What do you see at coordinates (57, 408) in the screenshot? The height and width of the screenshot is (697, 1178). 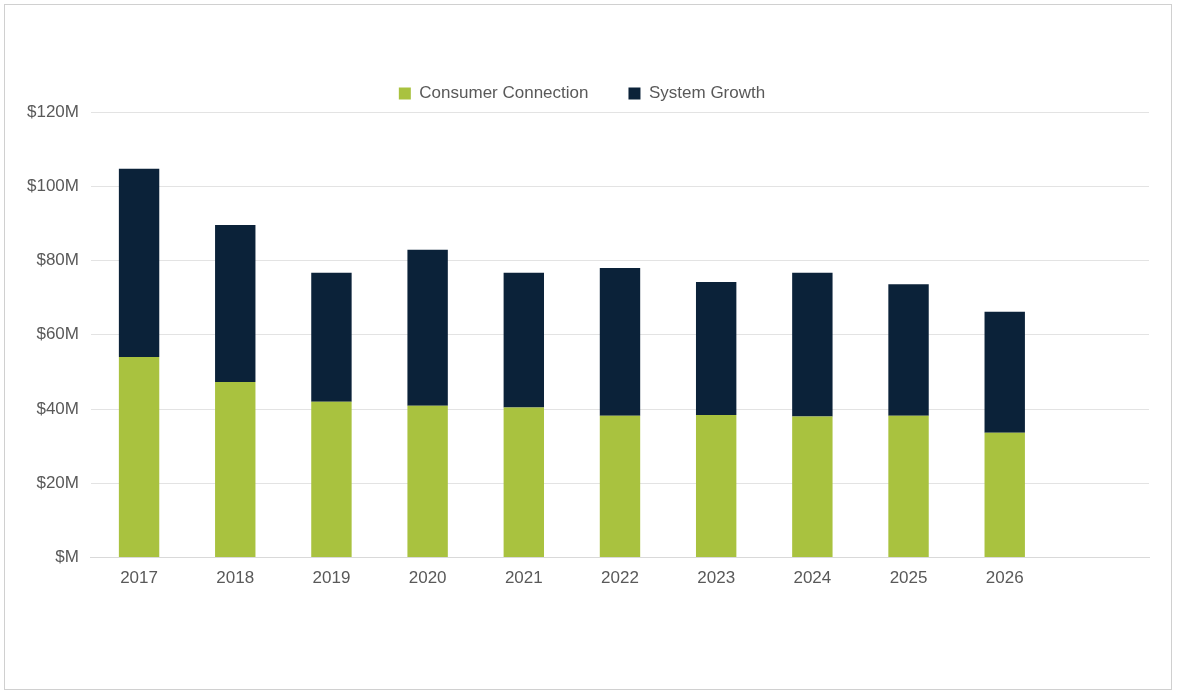 I see `y-tick-label: $40M` at bounding box center [57, 408].